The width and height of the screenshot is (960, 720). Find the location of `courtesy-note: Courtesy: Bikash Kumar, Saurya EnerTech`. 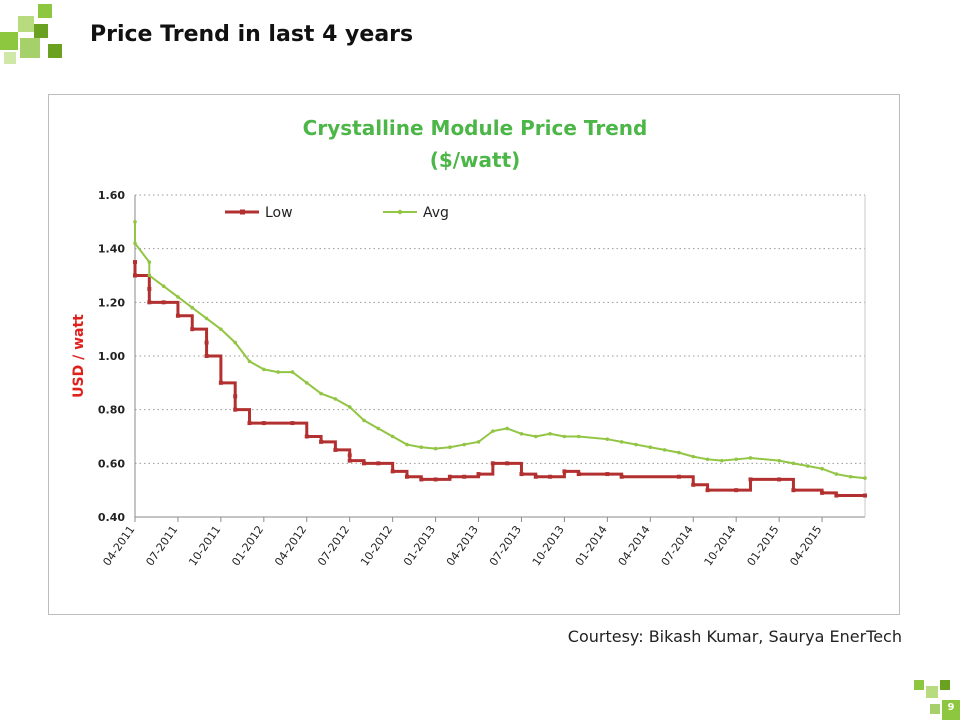

courtesy-note: Courtesy: Bikash Kumar, Saurya EnerTech is located at coordinates (734, 636).